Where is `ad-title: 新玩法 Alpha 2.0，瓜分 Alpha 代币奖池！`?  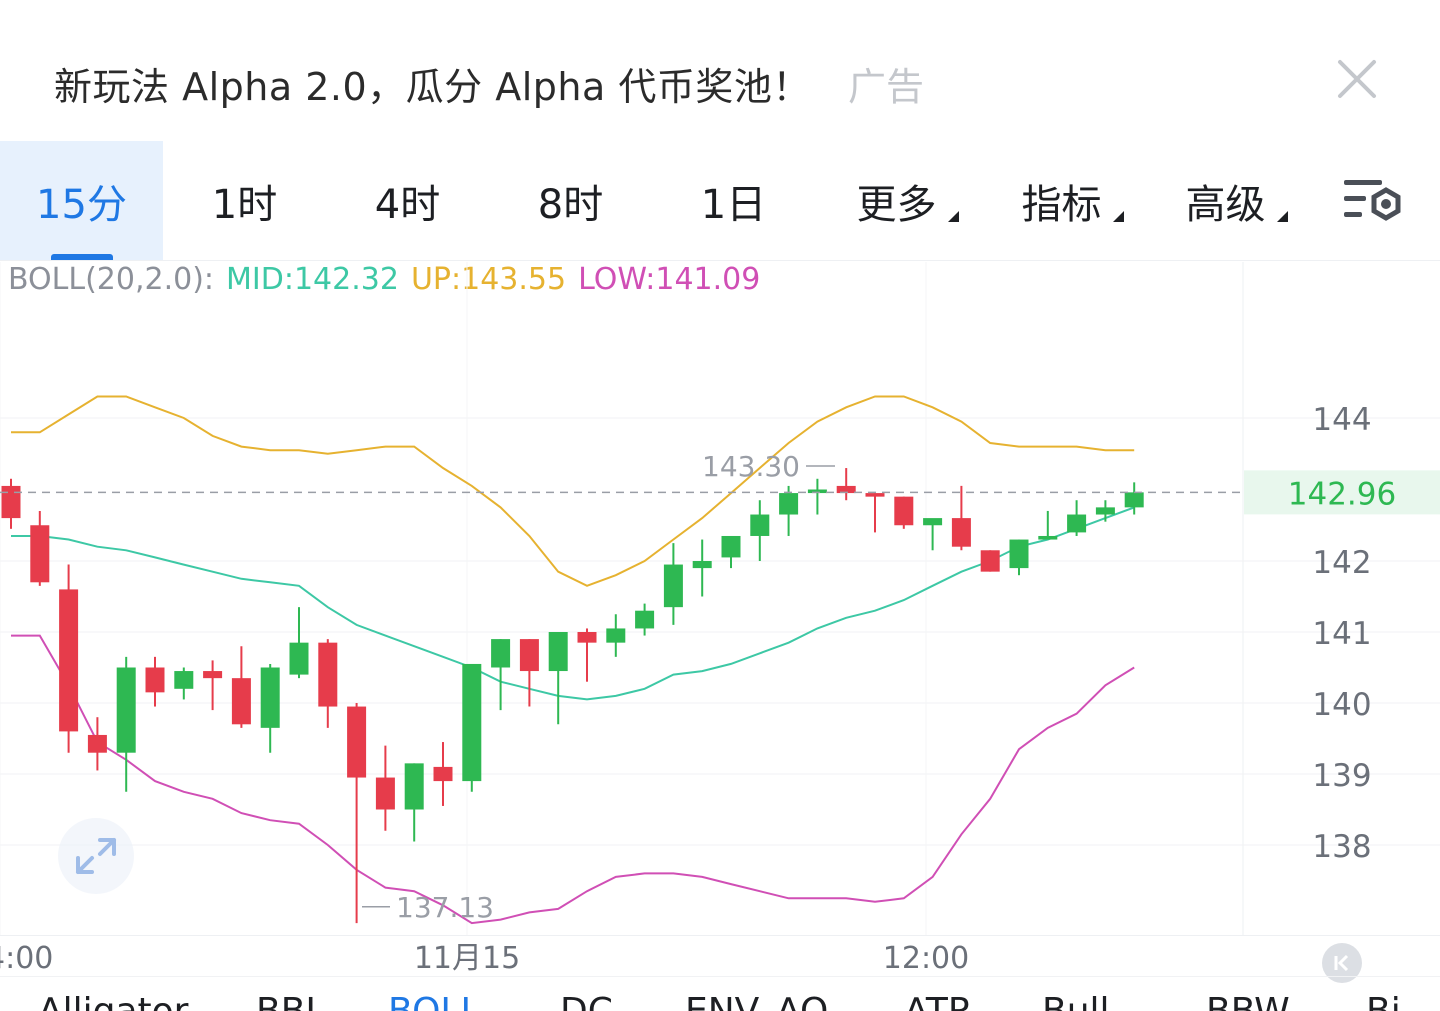 ad-title: 新玩法 Alpha 2.0，瓜分 Alpha 代币奖池！ is located at coordinates (432, 87).